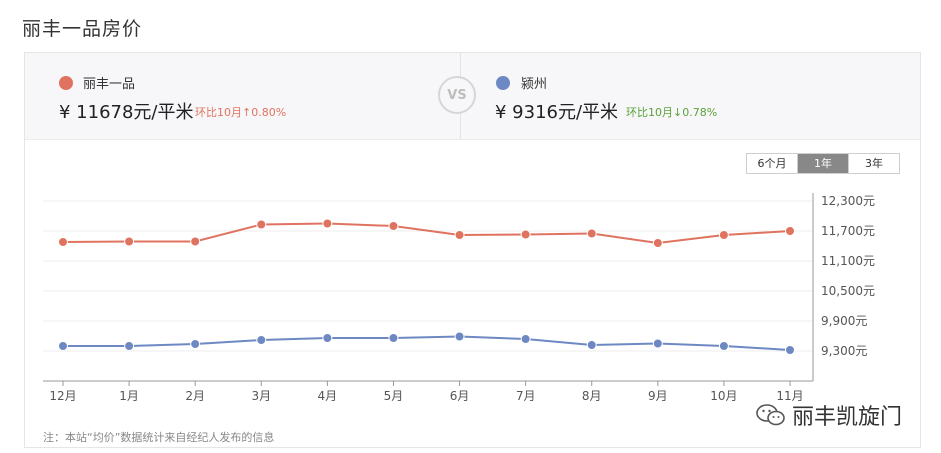  What do you see at coordinates (848, 231) in the screenshot?
I see `y-tick-label: 11,700元` at bounding box center [848, 231].